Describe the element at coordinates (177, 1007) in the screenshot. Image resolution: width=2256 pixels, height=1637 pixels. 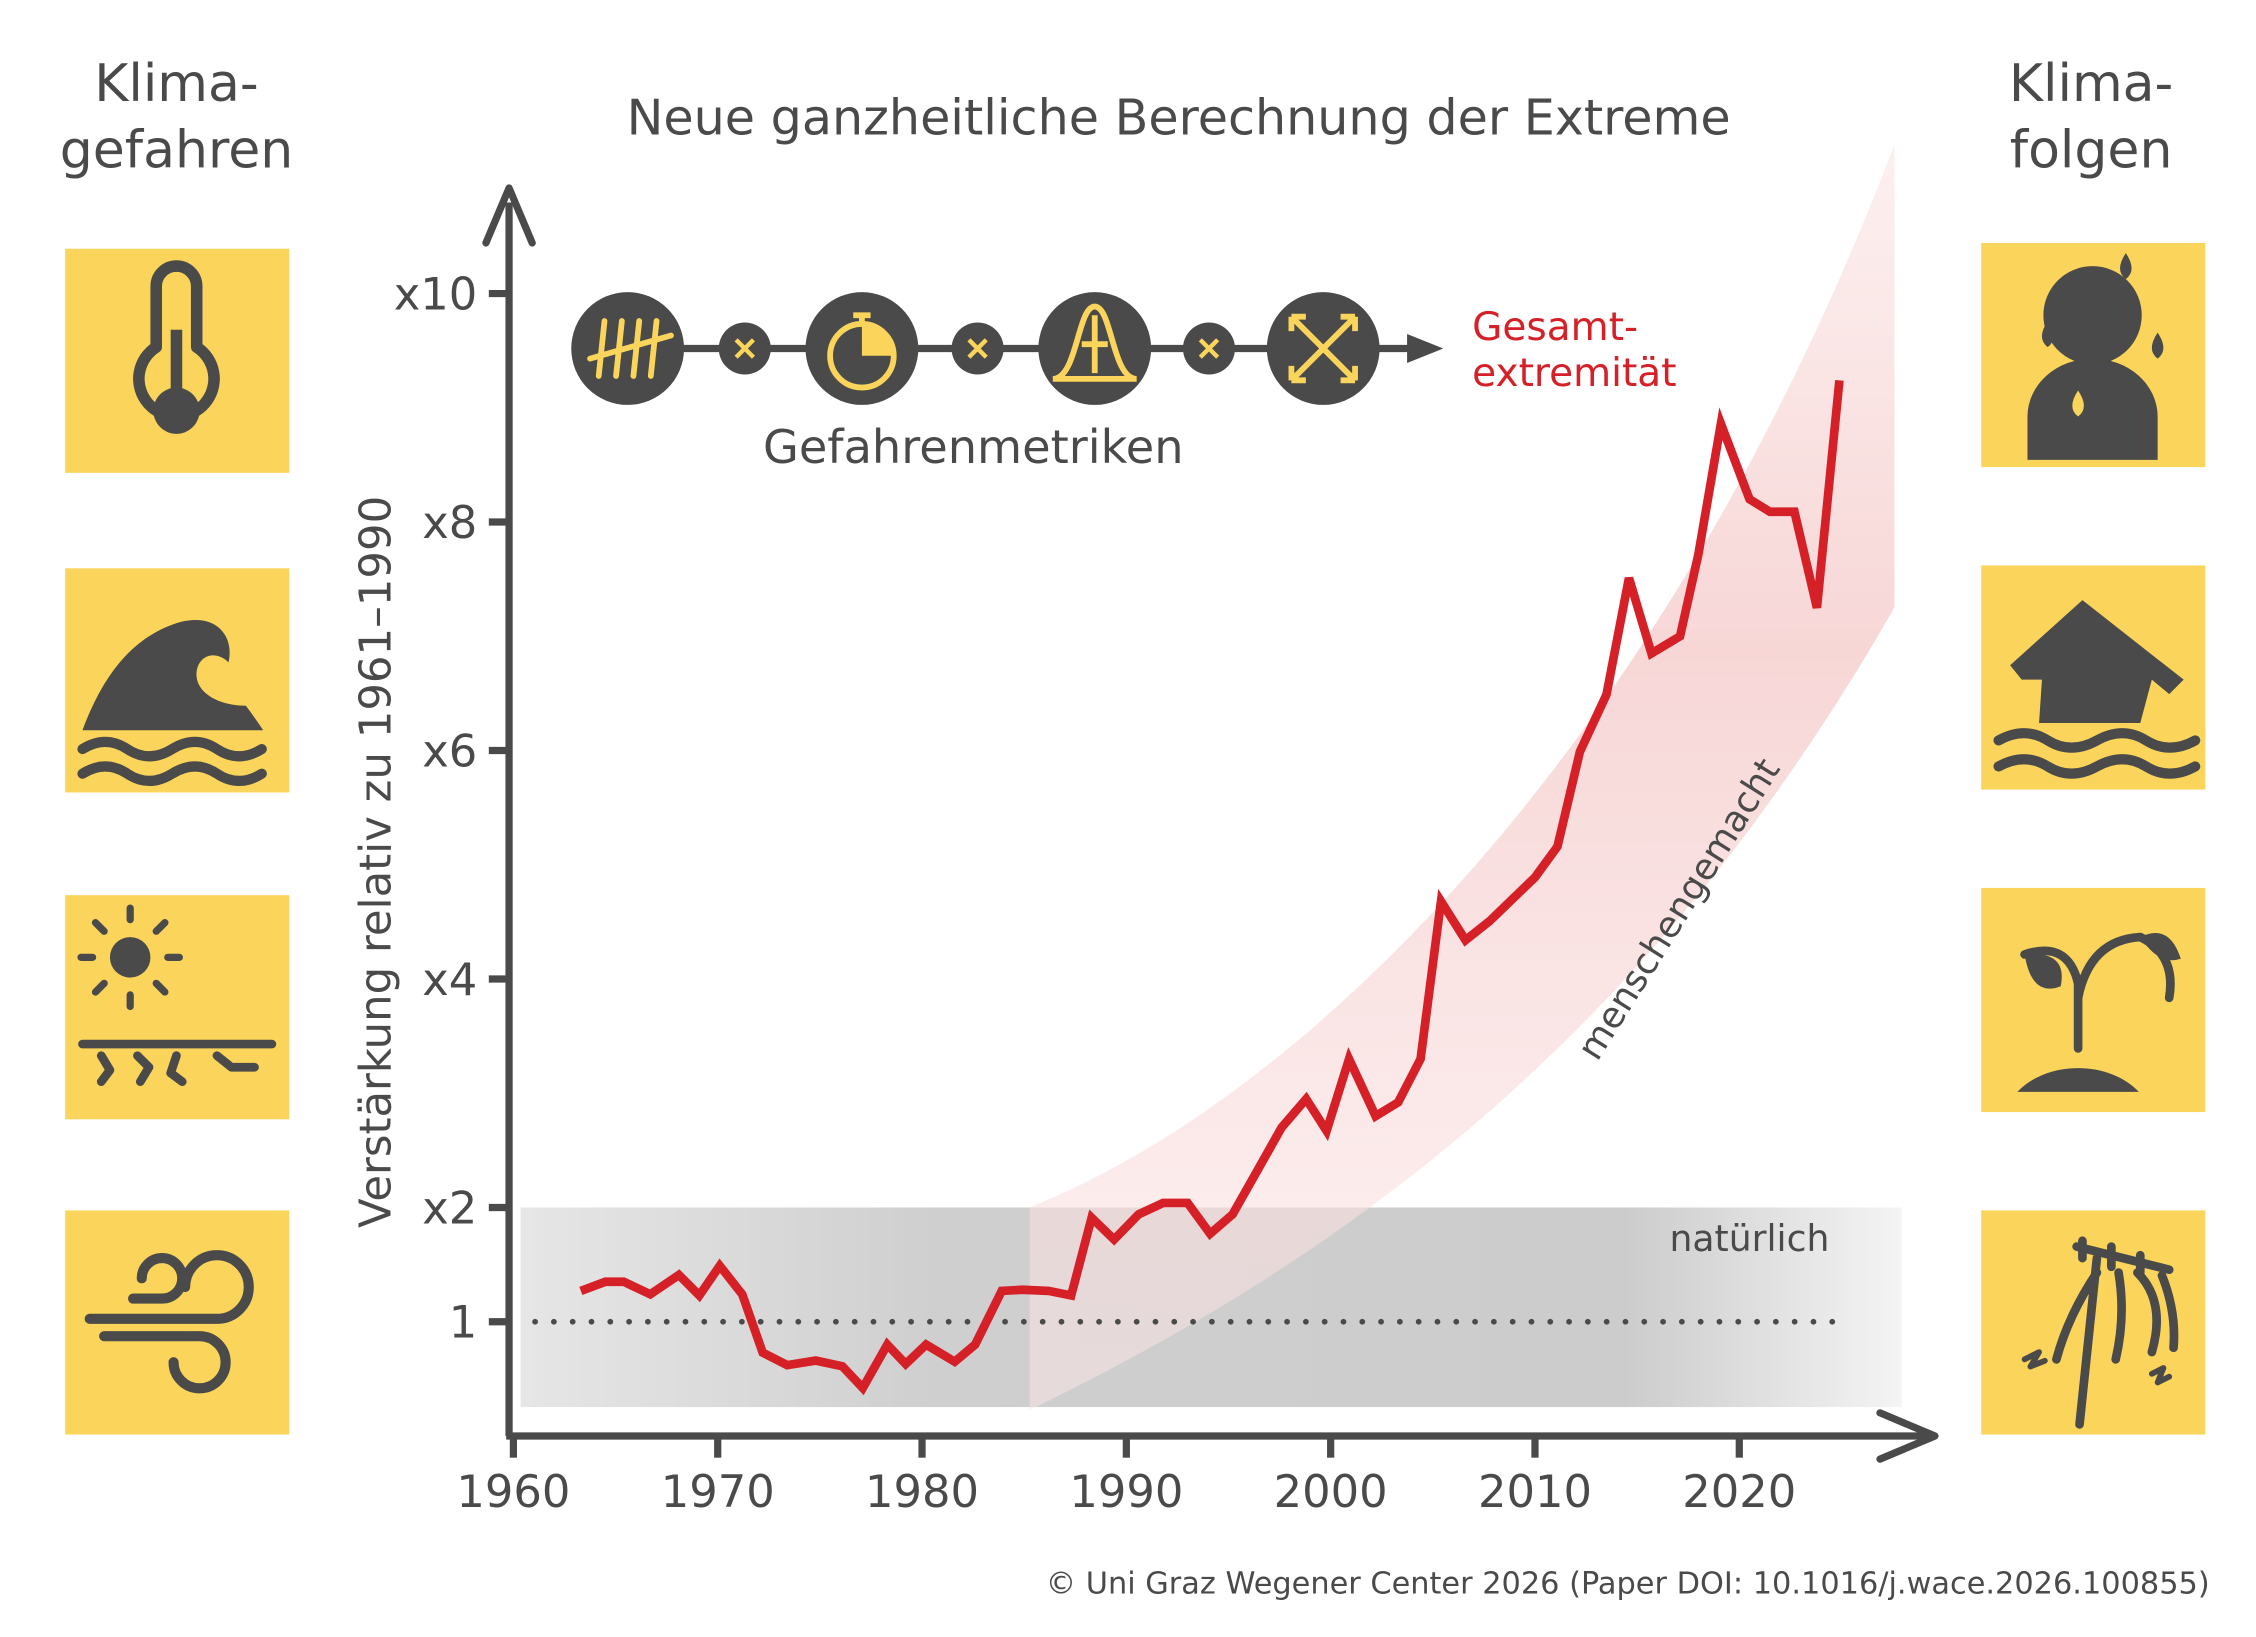
I see `icon-drought` at that location.